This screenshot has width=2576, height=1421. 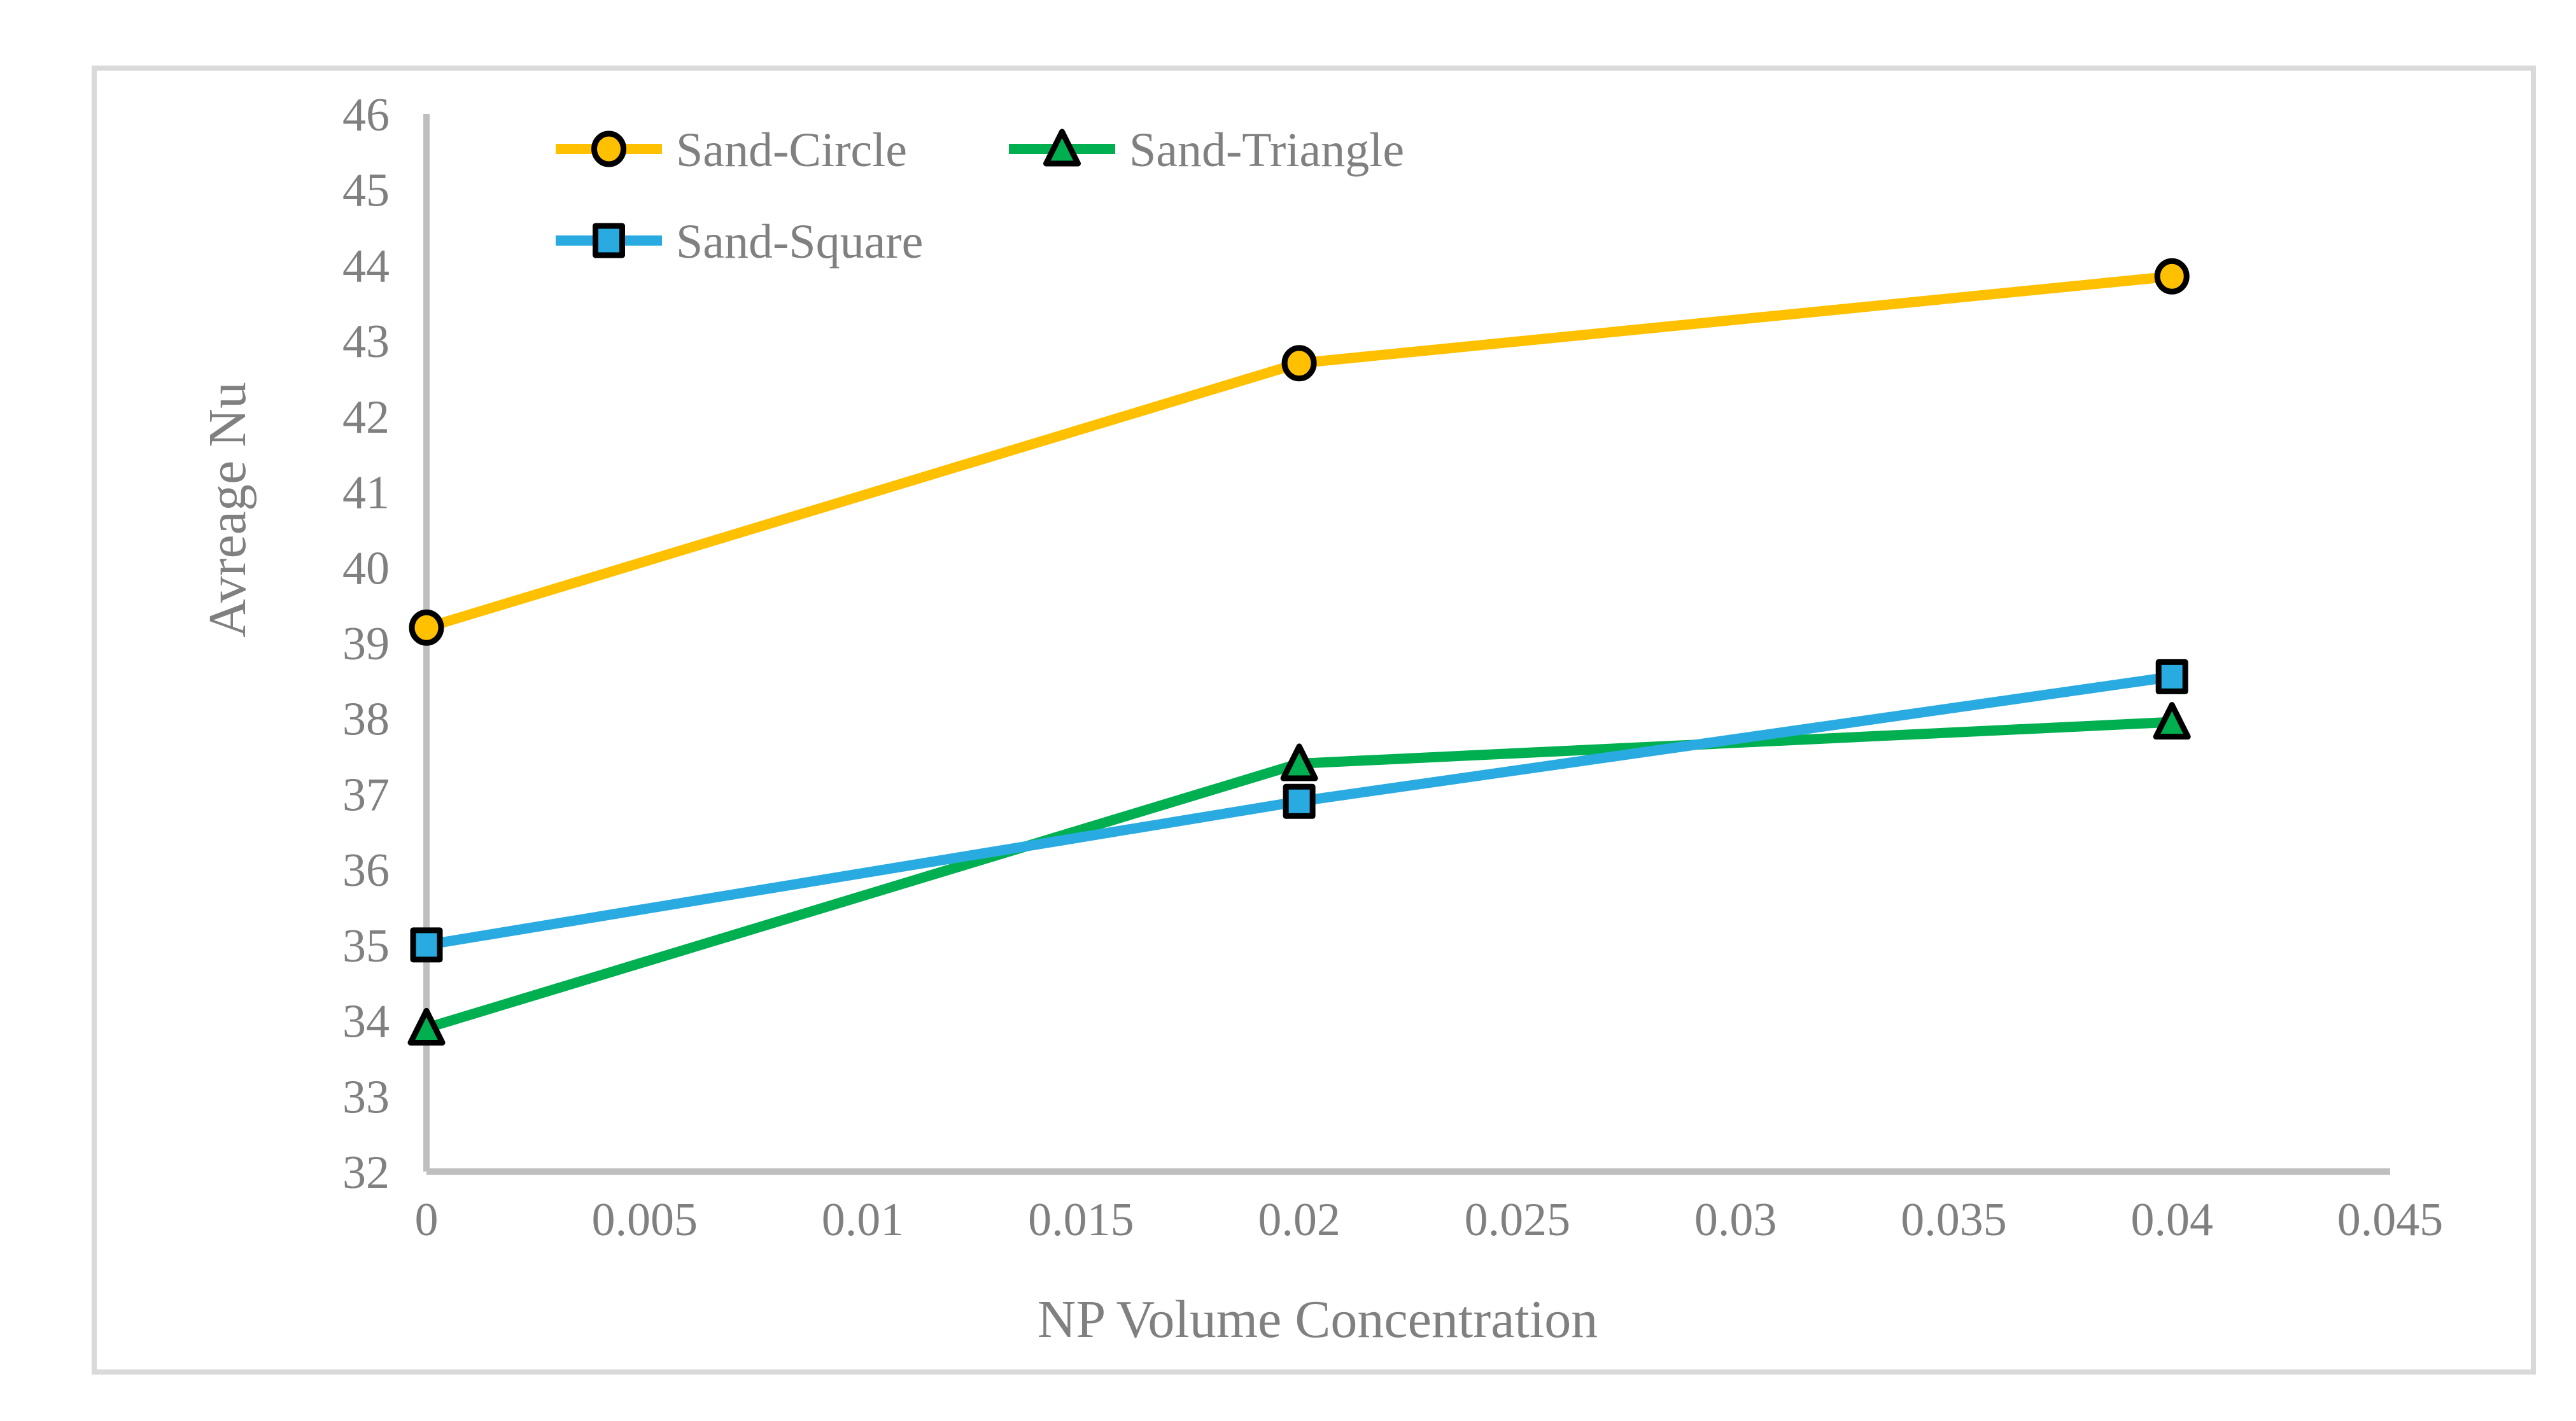 What do you see at coordinates (1300, 1220) in the screenshot?
I see `x-tick-label: 0.02` at bounding box center [1300, 1220].